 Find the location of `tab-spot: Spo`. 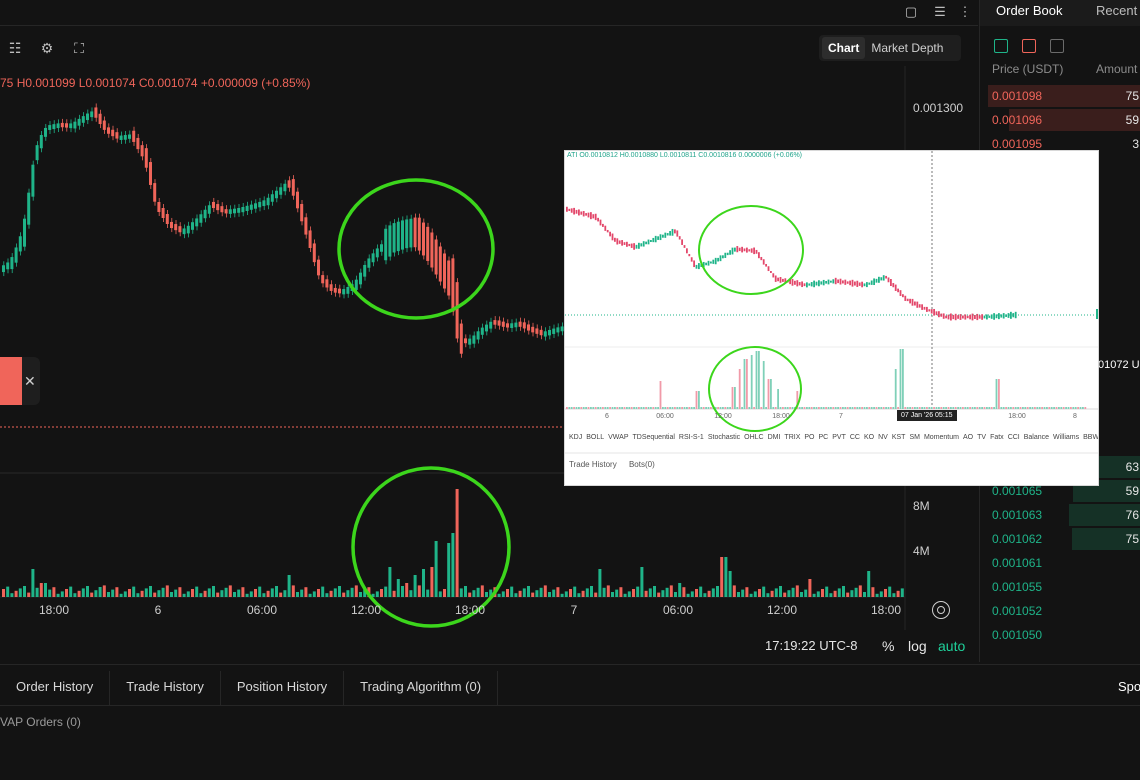

tab-spot: Spo is located at coordinates (1129, 686).